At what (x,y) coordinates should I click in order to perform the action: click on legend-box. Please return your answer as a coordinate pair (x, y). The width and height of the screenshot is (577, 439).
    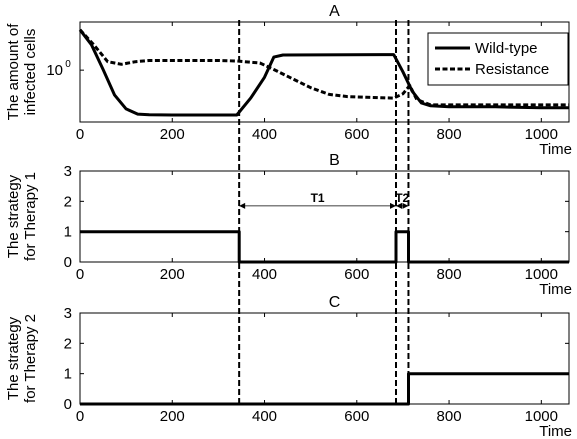
    Looking at the image, I should click on (498, 59).